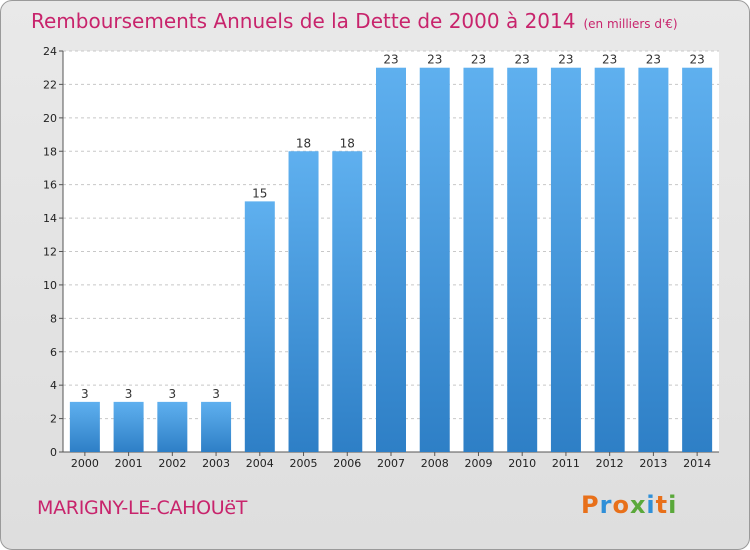  Describe the element at coordinates (50, 84) in the screenshot. I see `y-tick-label: 22` at that location.